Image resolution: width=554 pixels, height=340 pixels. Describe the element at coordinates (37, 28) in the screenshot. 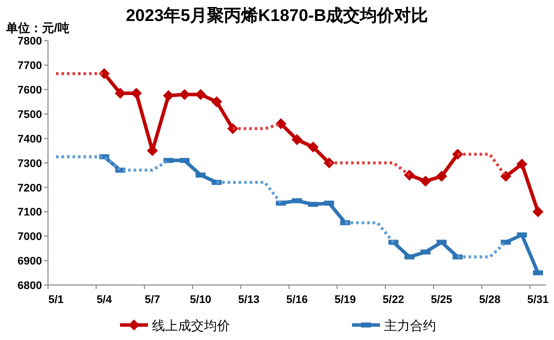

I see `y-axis-title: 单位：元/吨` at that location.